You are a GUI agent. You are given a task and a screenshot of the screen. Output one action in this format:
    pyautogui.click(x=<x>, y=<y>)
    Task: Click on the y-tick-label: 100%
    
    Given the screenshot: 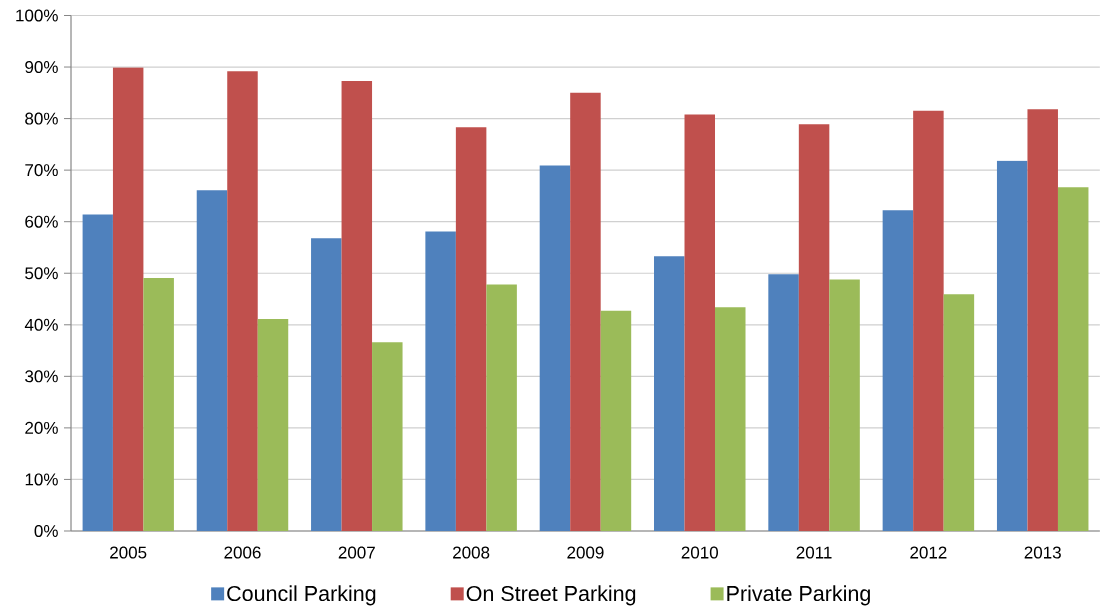 What is the action you would take?
    pyautogui.click(x=37, y=15)
    